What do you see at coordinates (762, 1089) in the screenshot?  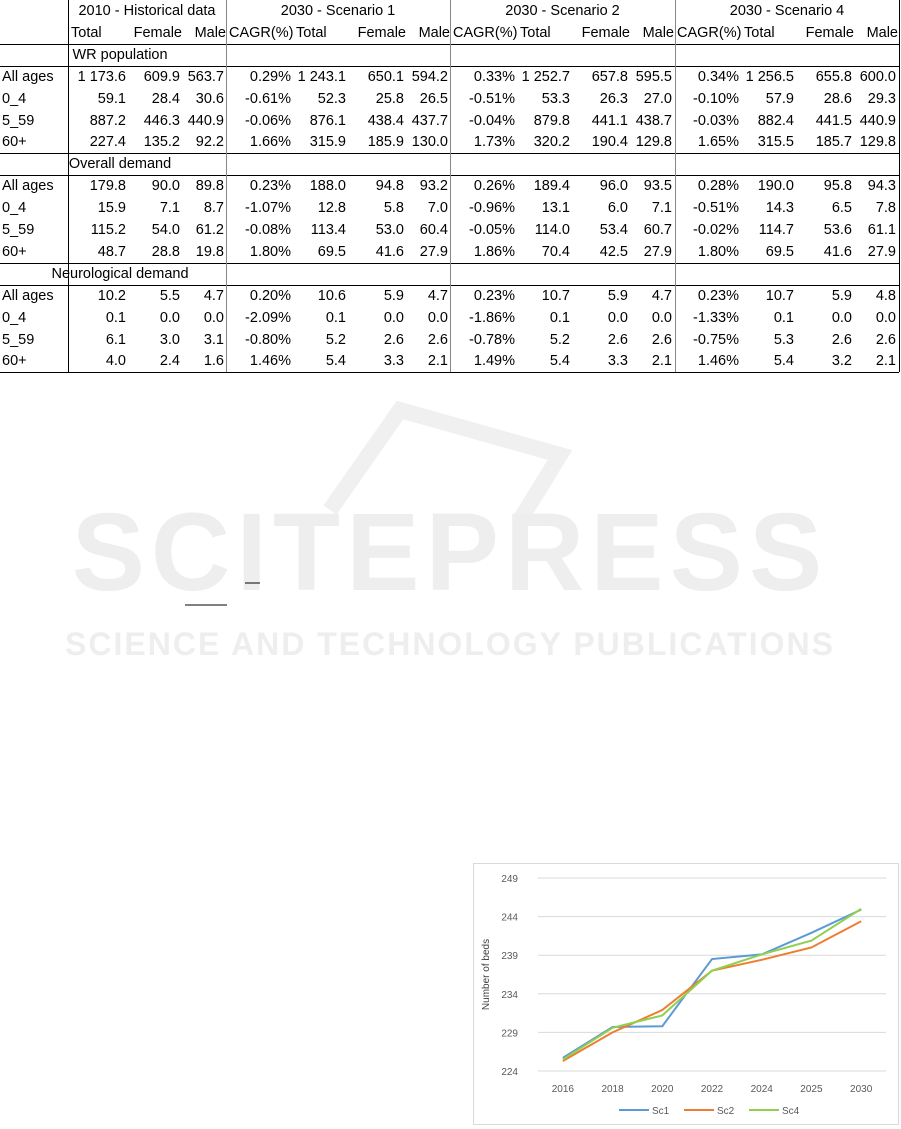 I see `x-tick-label: 2024` at bounding box center [762, 1089].